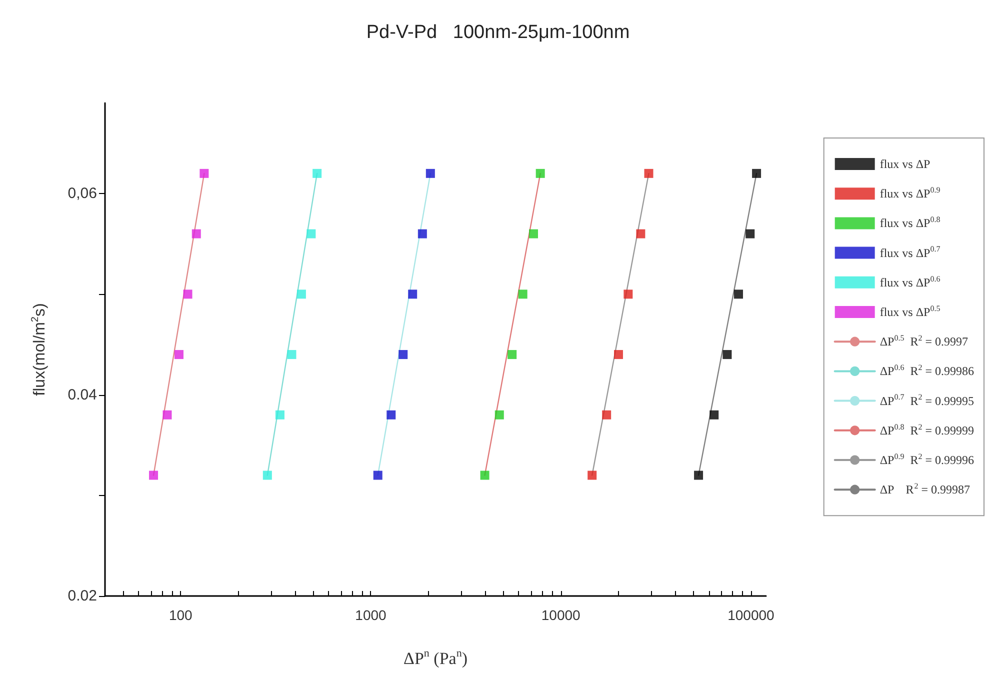  What do you see at coordinates (498, 32) in the screenshot?
I see `chart-title: Pd-V-Pd 100nm-25μm-100nm` at bounding box center [498, 32].